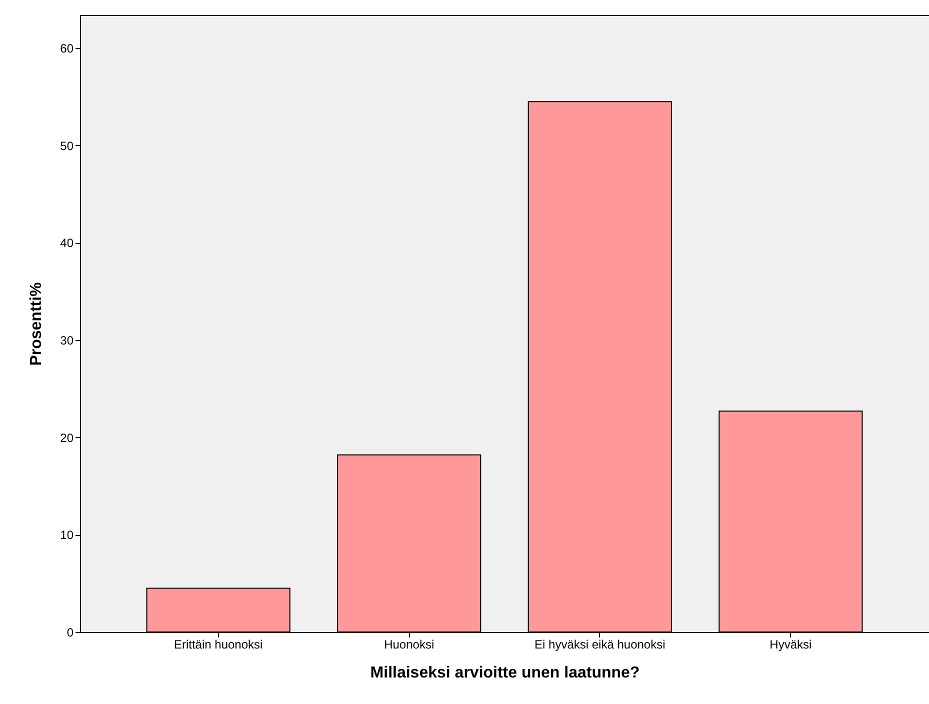 The width and height of the screenshot is (929, 704). I want to click on y-tick-label: 60, so click(67, 49).